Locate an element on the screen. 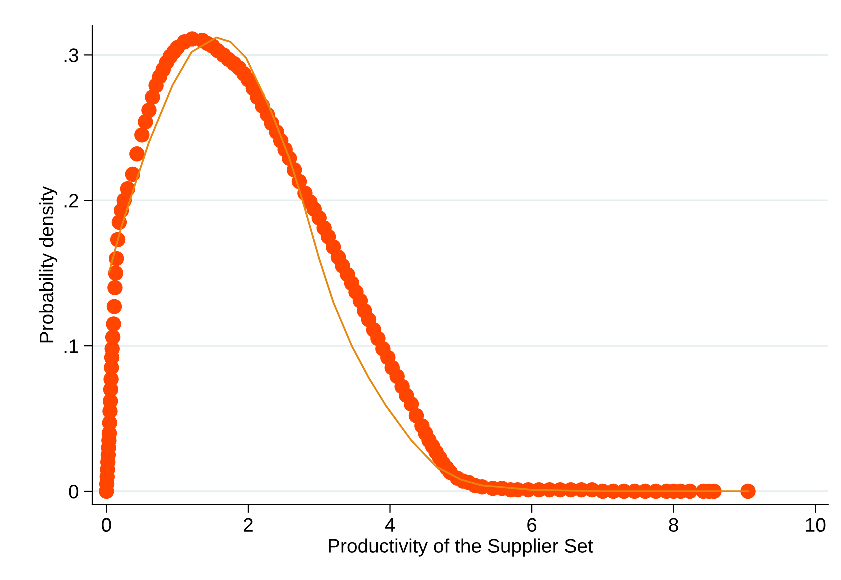 The height and width of the screenshot is (580, 841). y-axis-title: Probability density is located at coordinates (48, 264).